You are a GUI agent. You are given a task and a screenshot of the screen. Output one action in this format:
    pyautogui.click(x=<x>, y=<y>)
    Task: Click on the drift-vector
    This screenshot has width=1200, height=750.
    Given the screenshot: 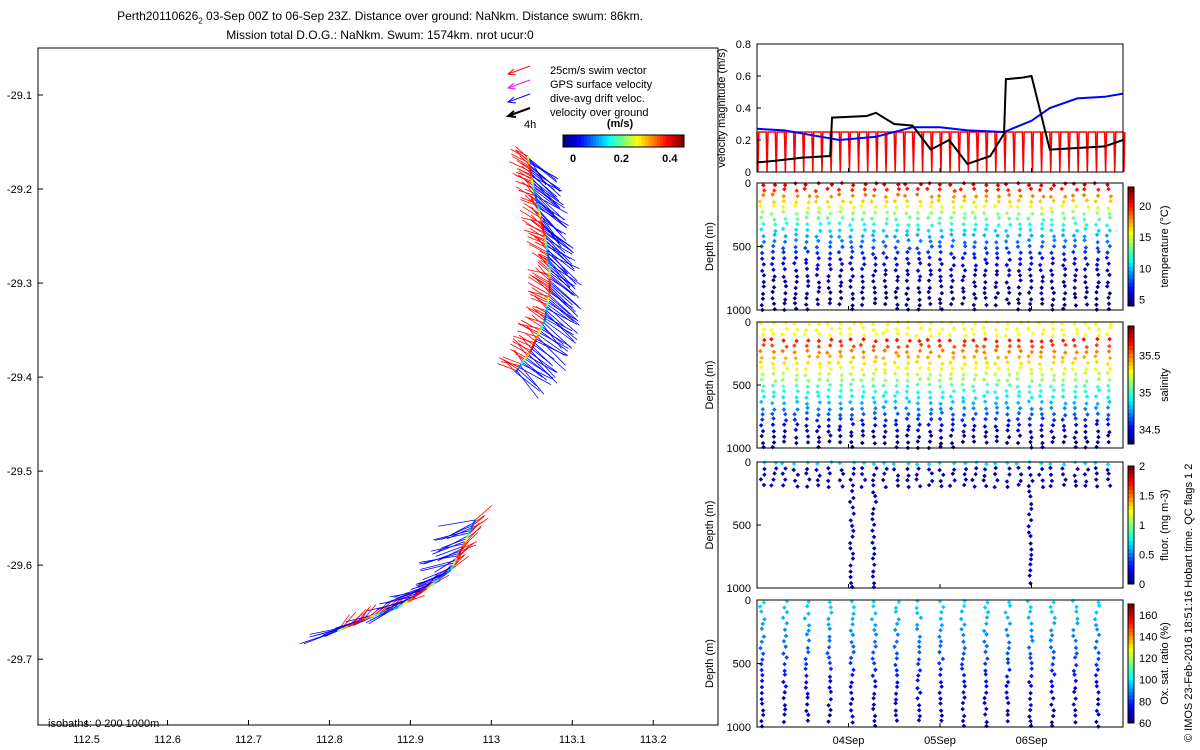 What is the action you would take?
    pyautogui.click(x=447, y=547)
    